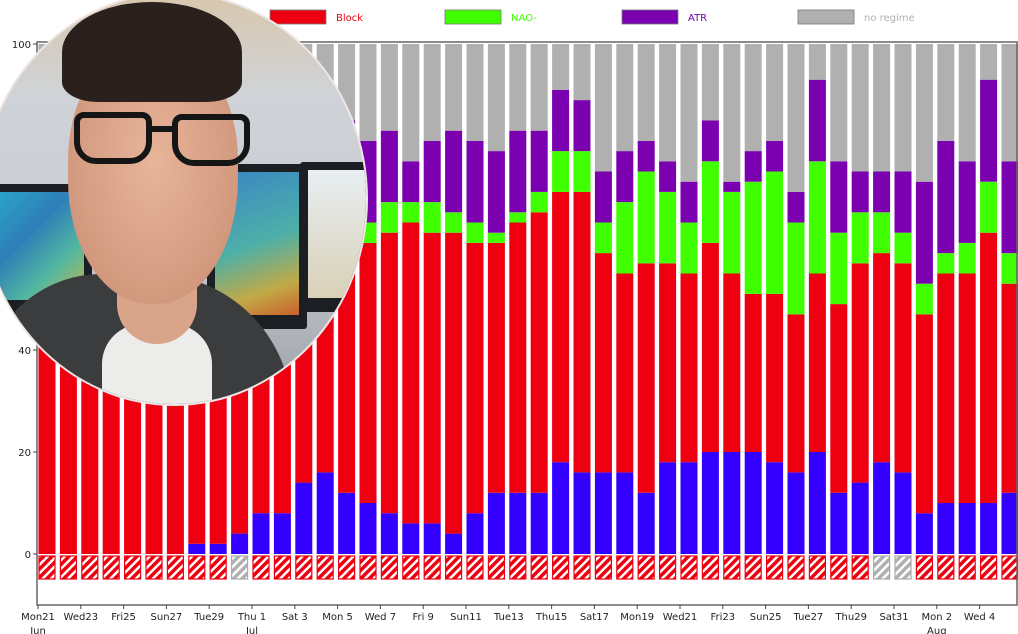 The width and height of the screenshot is (1018, 634). Describe the element at coordinates (937, 630) in the screenshot. I see `month-label: Aug` at that location.